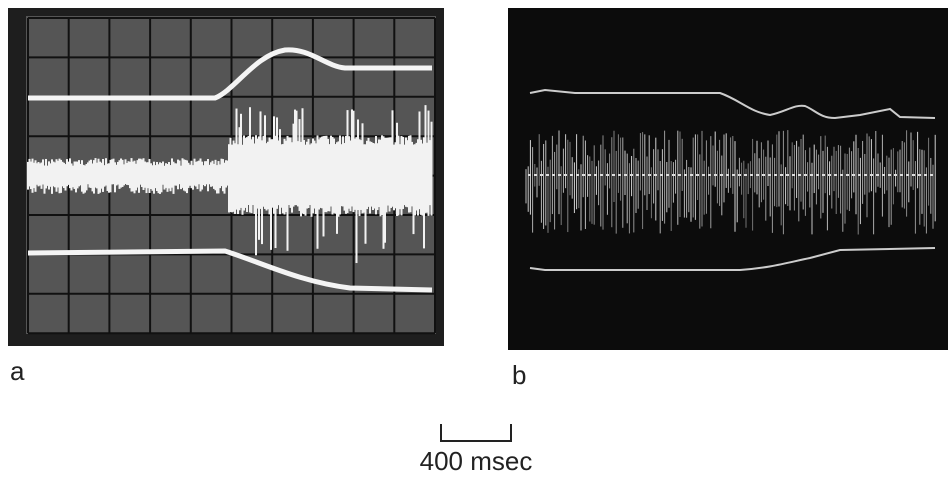 The height and width of the screenshot is (482, 952). I want to click on panel-b-noise, so click(730, 182).